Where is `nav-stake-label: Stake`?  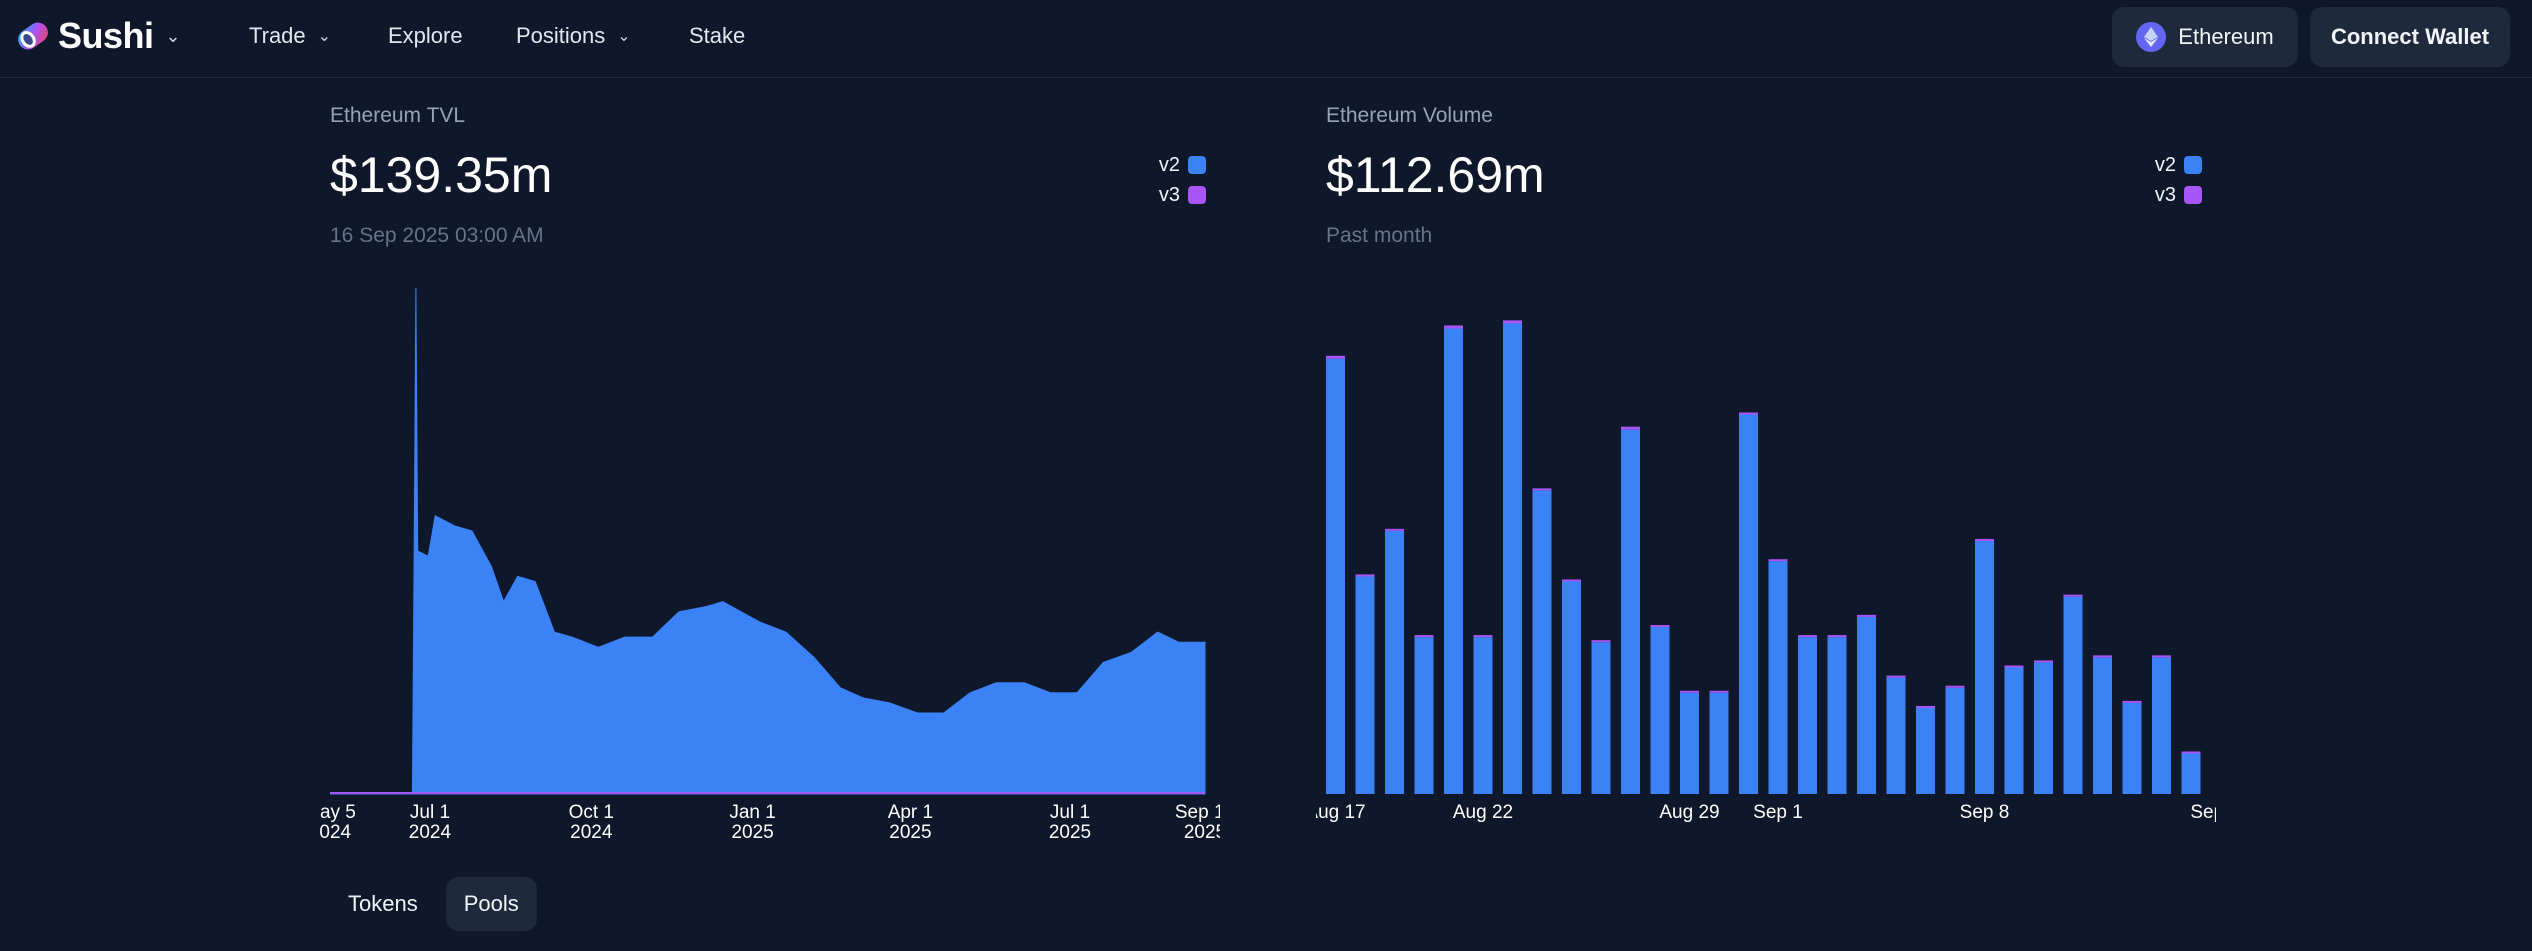 nav-stake-label: Stake is located at coordinates (717, 35).